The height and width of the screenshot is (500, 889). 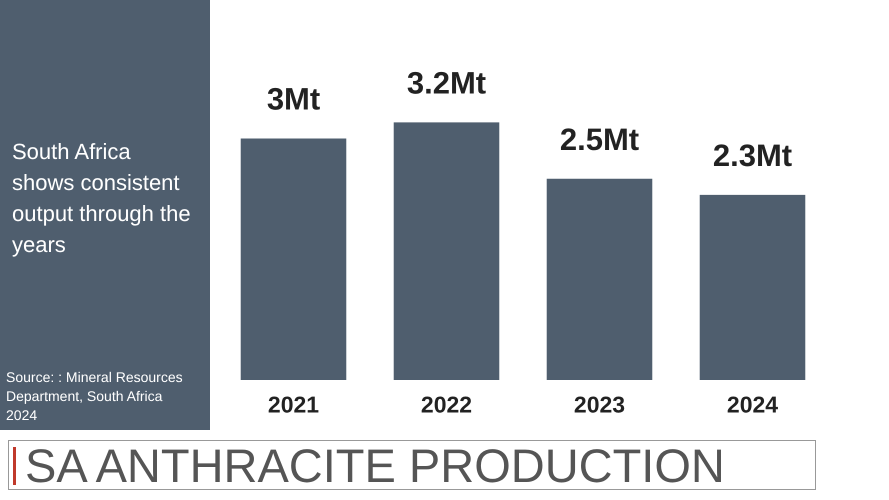 What do you see at coordinates (375, 465) in the screenshot?
I see `text: SA ANTHRACITE PRODUCTION` at bounding box center [375, 465].